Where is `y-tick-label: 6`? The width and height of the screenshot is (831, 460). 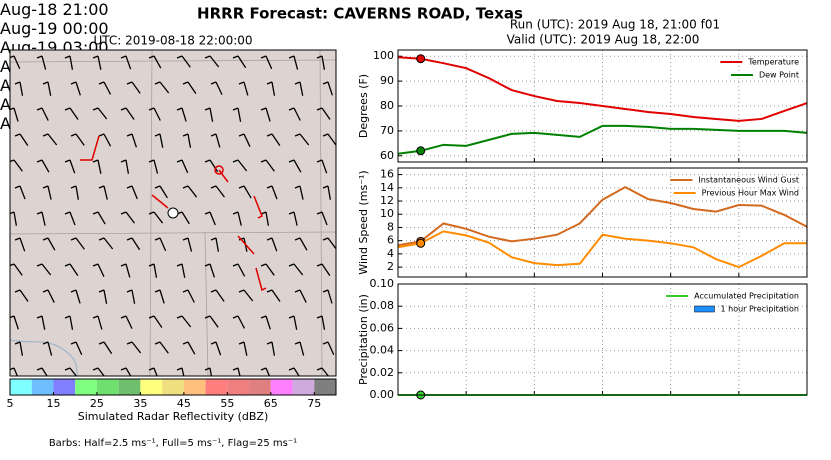 y-tick-label: 6 is located at coordinates (390, 240).